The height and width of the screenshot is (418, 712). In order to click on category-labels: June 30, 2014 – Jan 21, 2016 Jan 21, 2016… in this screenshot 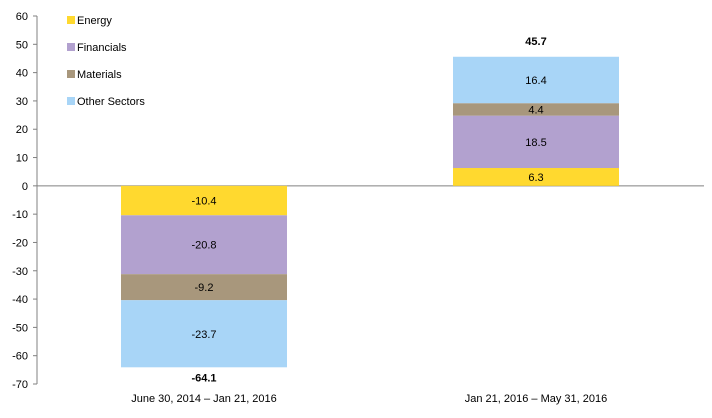, I will do `click(369, 399)`.